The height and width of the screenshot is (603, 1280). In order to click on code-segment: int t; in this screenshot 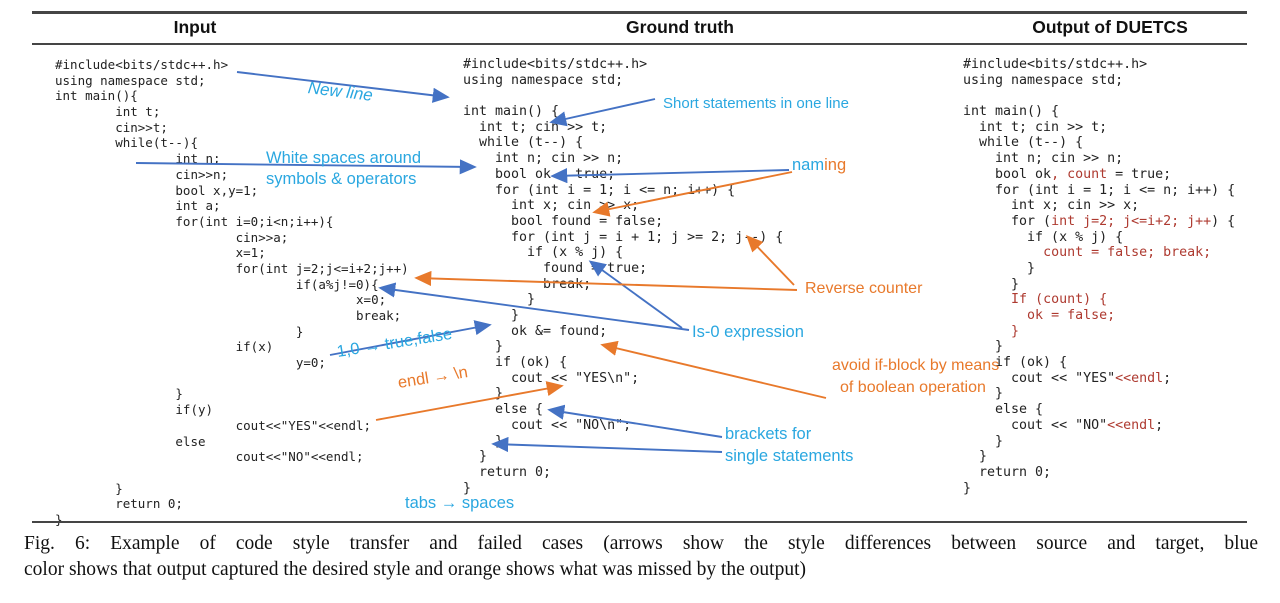, I will do `click(108, 112)`.